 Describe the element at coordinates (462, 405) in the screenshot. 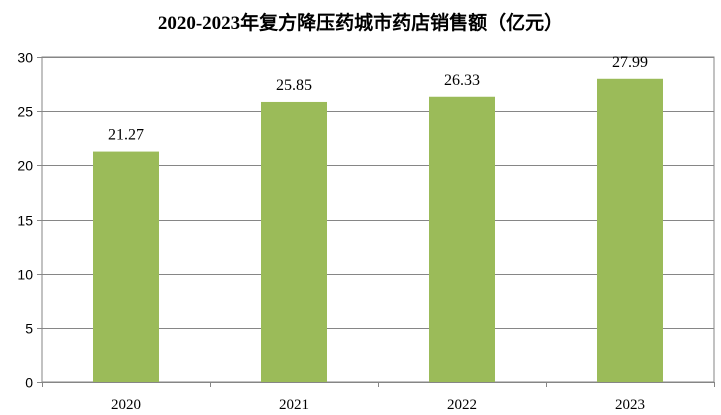

I see `x-tick-label: 2022` at that location.